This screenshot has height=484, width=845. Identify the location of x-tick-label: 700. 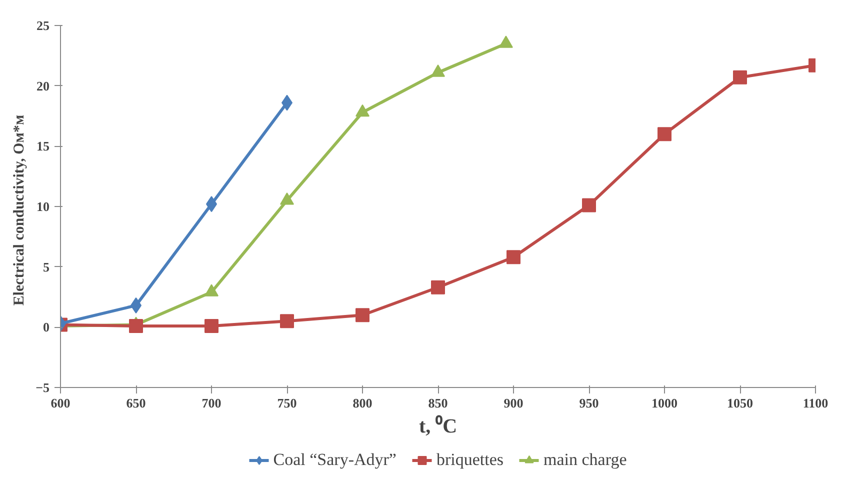
(212, 403).